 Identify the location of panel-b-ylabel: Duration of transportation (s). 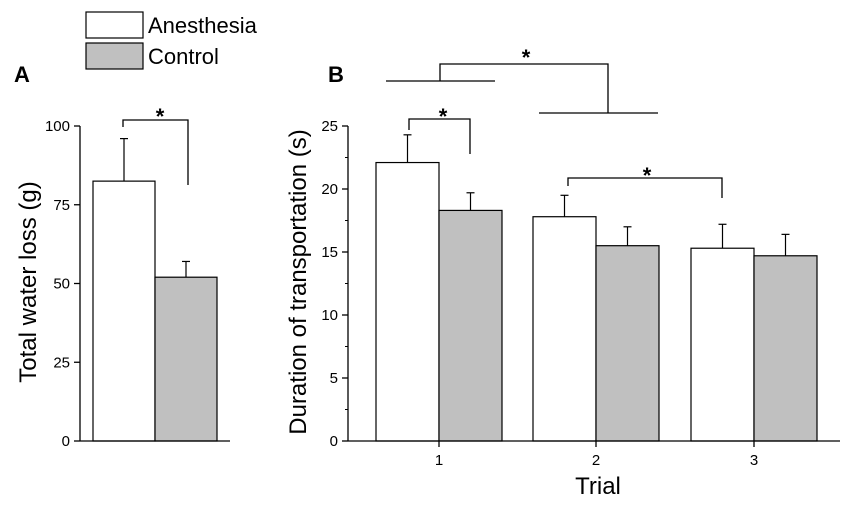
(298, 281).